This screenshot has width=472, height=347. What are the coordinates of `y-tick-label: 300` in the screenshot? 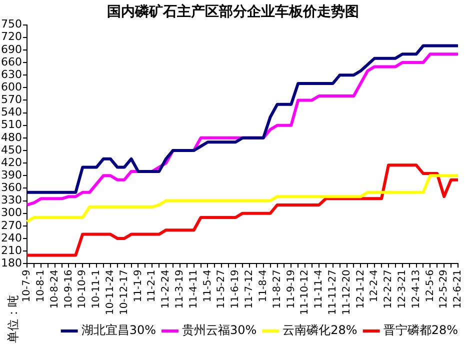 It's located at (11, 213).